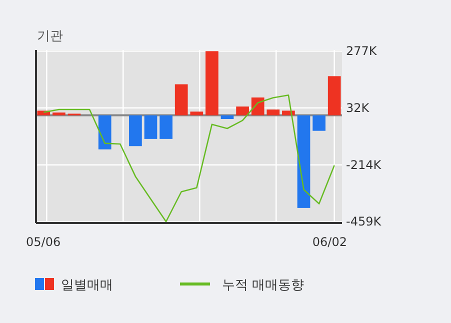  I want to click on legend-label: 일별매매, so click(87, 285).